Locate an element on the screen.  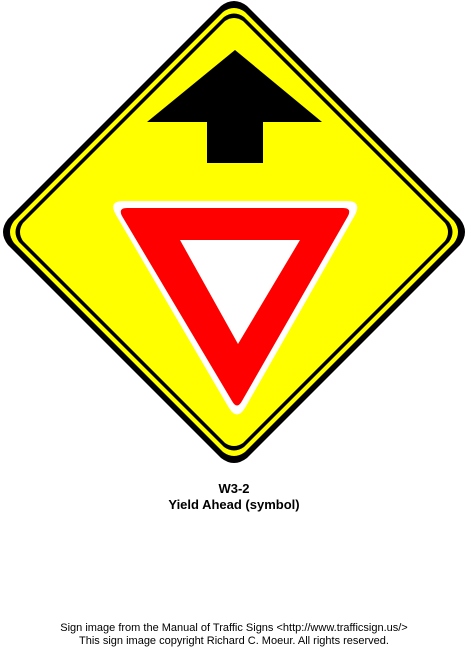
sign-name: Yield Ahead (symbol) is located at coordinates (234, 505).